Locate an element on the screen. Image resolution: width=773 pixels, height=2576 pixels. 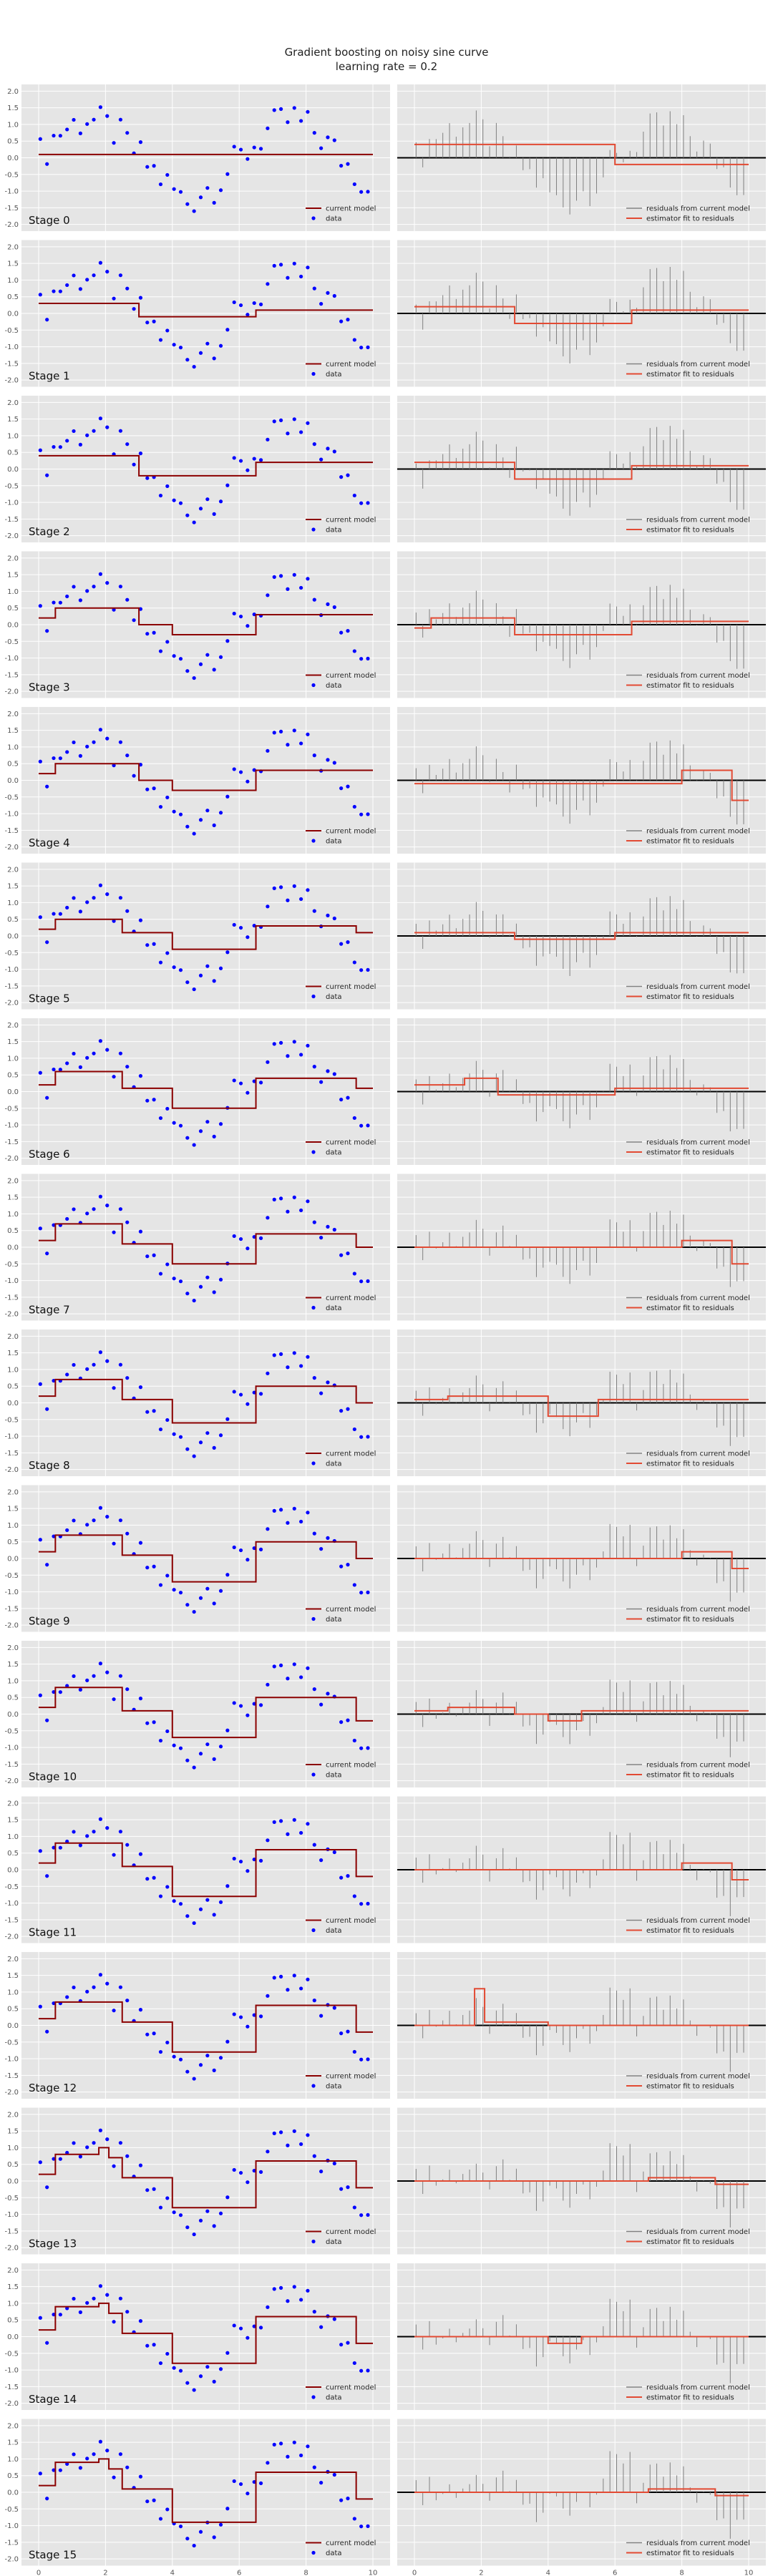
y-tick-label: 1.5 is located at coordinates (13, 2287).